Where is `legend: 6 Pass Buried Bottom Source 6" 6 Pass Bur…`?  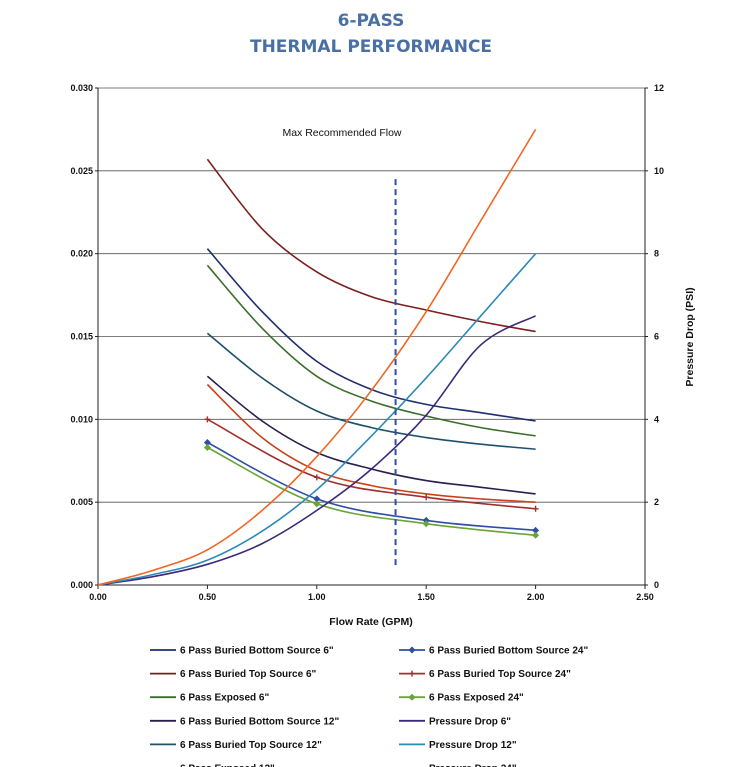 legend: 6 Pass Buried Bottom Source 6" 6 Pass Bur… is located at coordinates (369, 706).